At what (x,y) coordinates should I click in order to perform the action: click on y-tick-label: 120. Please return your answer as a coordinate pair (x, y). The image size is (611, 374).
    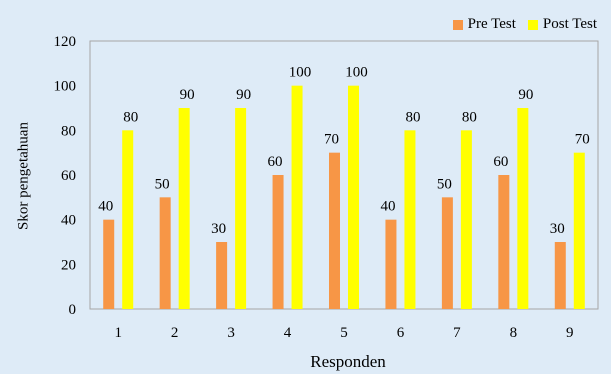
    Looking at the image, I should click on (65, 42).